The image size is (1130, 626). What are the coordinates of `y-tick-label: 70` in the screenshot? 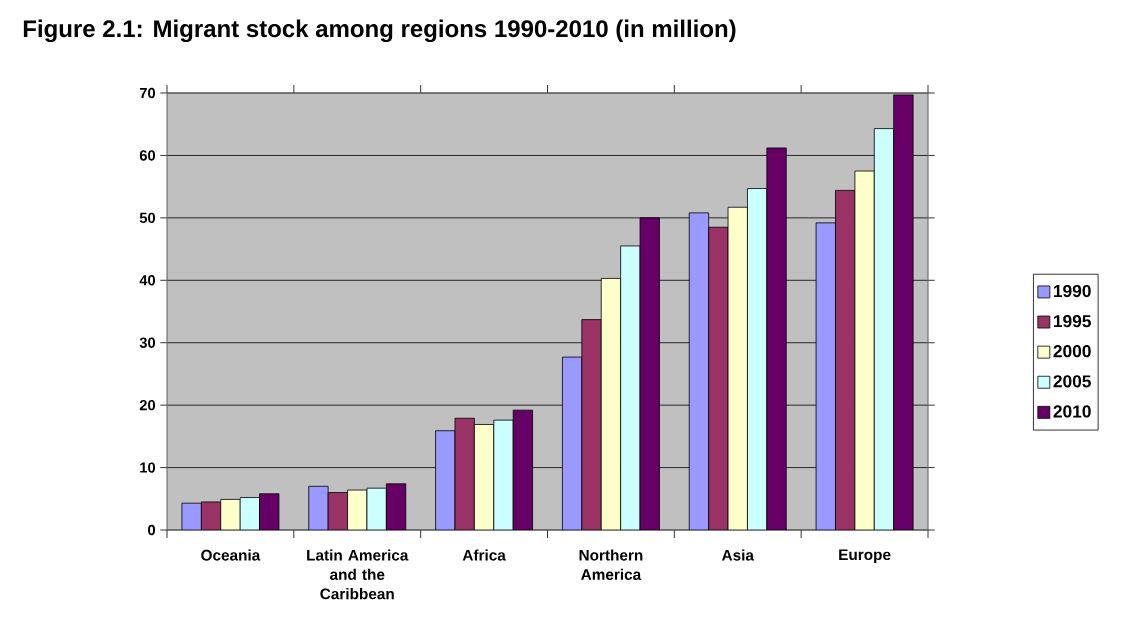 It's located at (147, 93).